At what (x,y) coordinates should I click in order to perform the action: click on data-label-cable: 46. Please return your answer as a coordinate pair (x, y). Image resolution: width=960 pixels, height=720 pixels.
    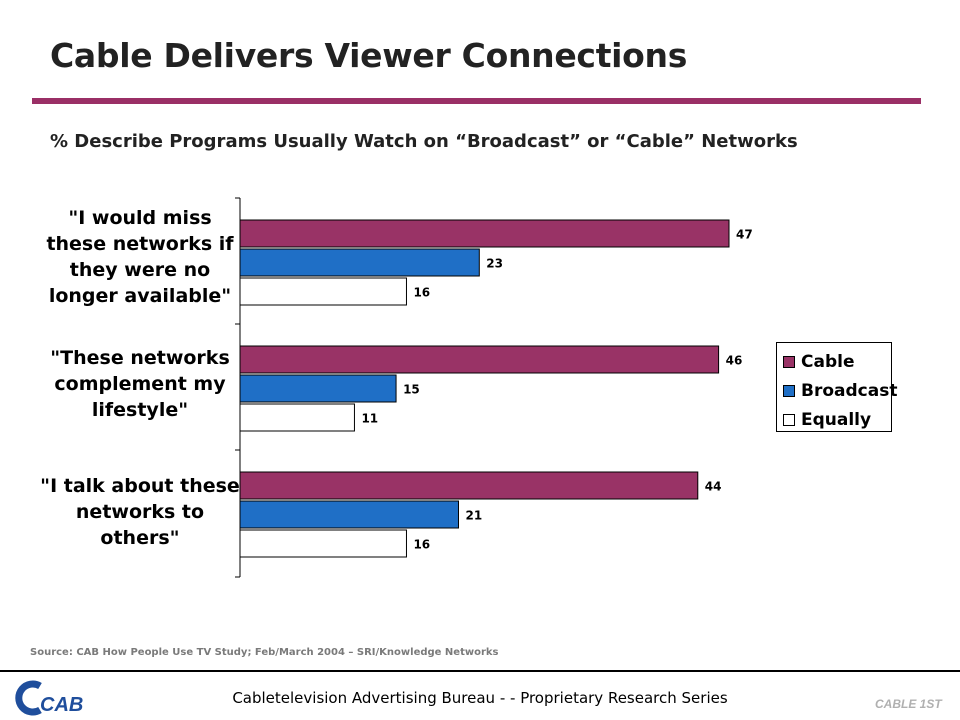
    Looking at the image, I should click on (734, 361).